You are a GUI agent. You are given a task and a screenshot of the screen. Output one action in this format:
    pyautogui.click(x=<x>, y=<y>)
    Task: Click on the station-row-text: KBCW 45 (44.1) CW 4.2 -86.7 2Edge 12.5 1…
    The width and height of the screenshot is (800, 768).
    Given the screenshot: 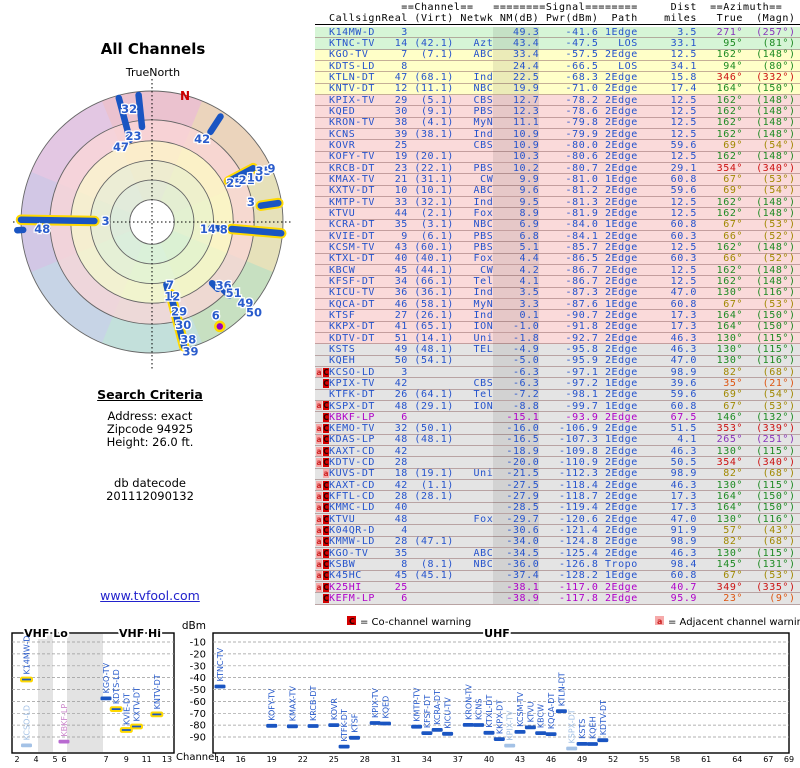 What is the action you would take?
    pyautogui.click(x=562, y=270)
    